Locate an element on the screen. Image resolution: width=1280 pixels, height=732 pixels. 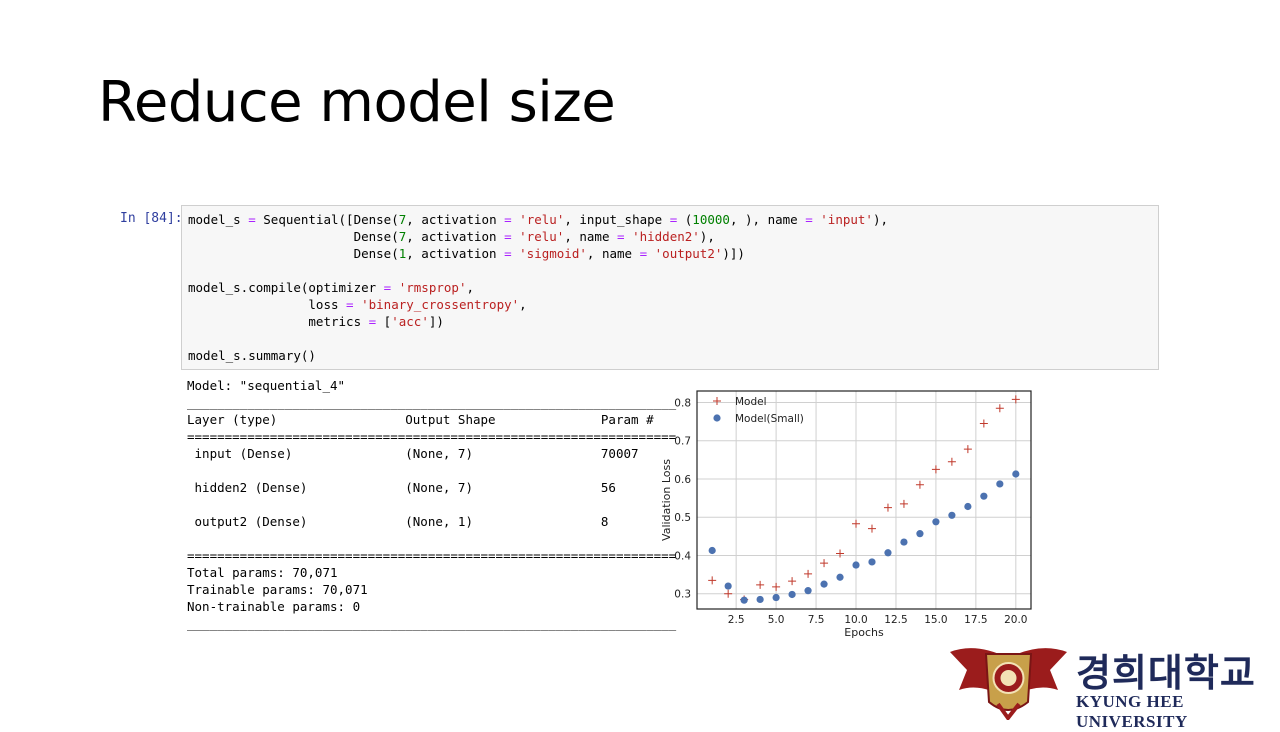
x-tick-label: 20.0 is located at coordinates (1015, 620).